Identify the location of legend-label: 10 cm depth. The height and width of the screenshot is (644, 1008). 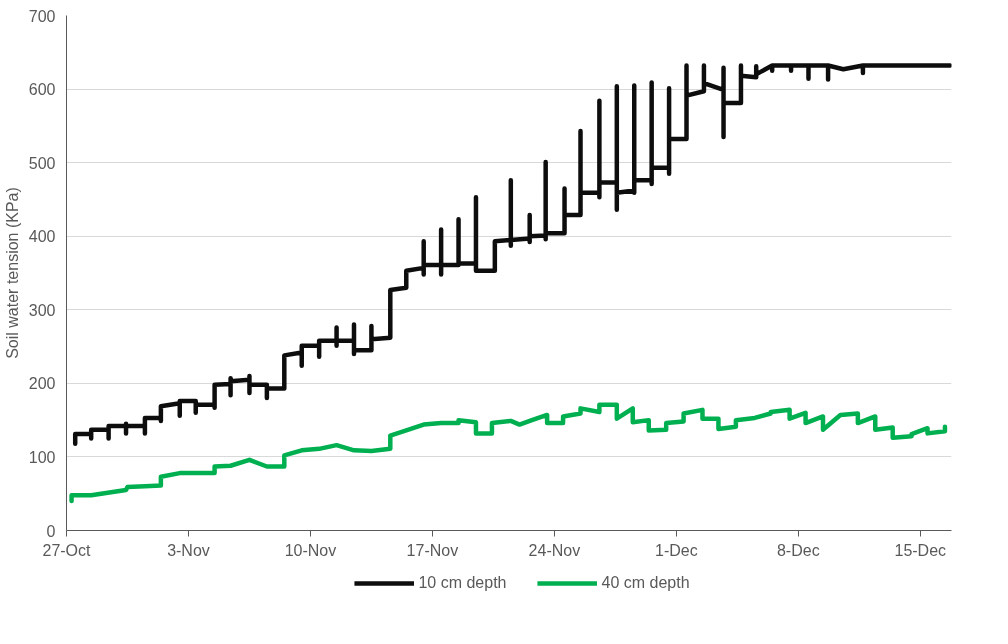
(462, 583).